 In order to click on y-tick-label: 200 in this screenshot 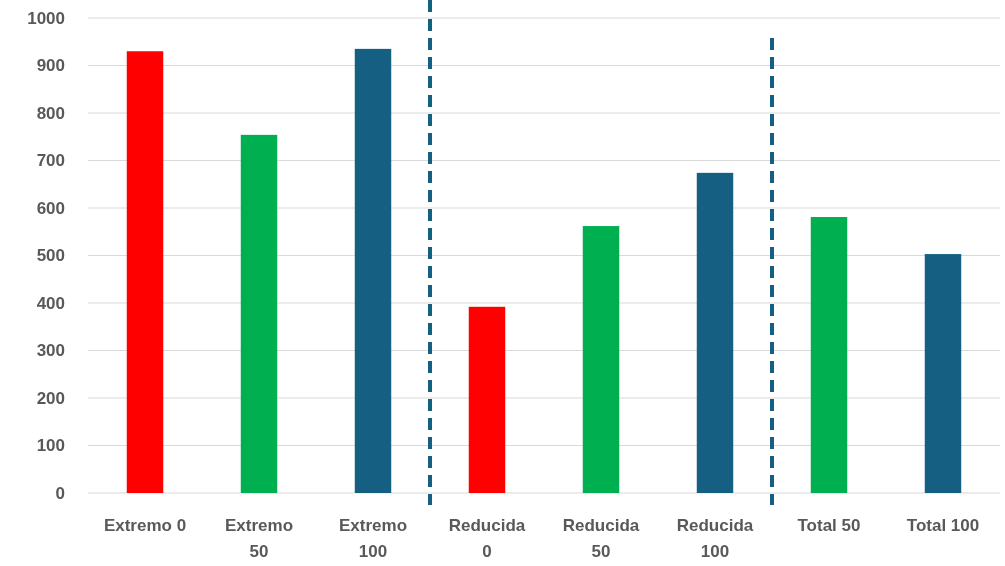, I will do `click(50, 398)`.